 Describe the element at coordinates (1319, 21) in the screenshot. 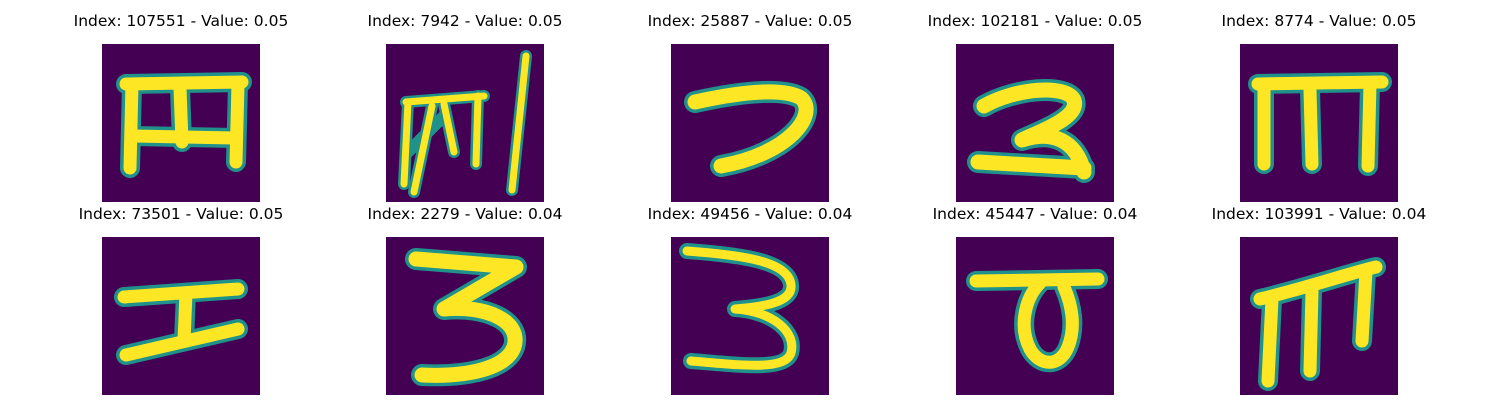

I see `panel-title: Index: 8774 - Value: 0.05` at that location.